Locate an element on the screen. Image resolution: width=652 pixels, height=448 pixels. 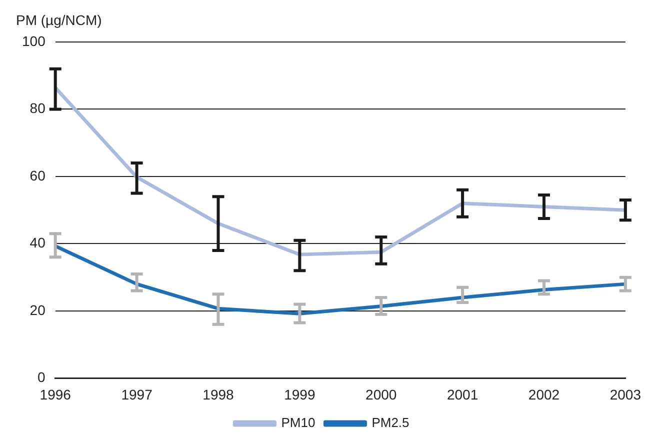
x-tick-label: 1996 is located at coordinates (56, 394).